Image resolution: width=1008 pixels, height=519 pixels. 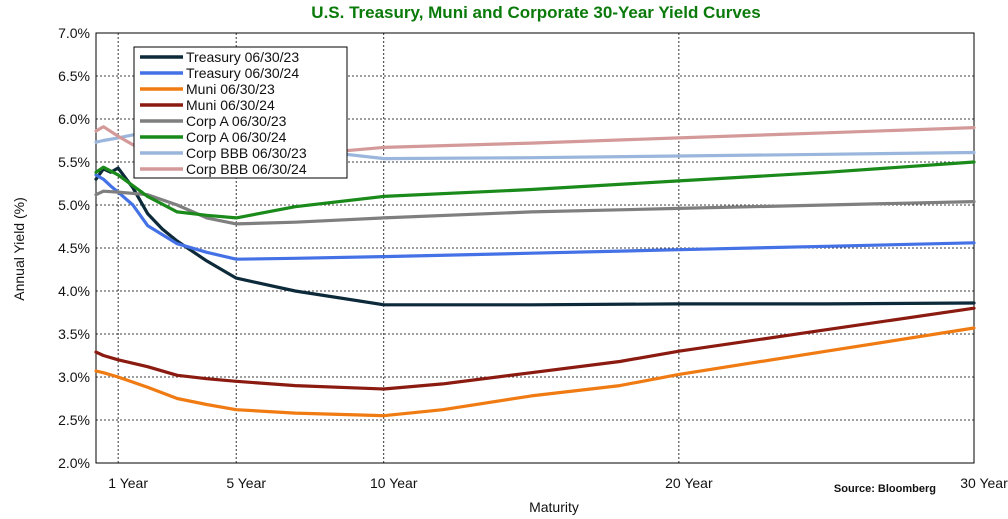 I want to click on x-axis-ticks: 1 Year 5 Year 10 Year 20 Year 30 Year, so click(x=558, y=483).